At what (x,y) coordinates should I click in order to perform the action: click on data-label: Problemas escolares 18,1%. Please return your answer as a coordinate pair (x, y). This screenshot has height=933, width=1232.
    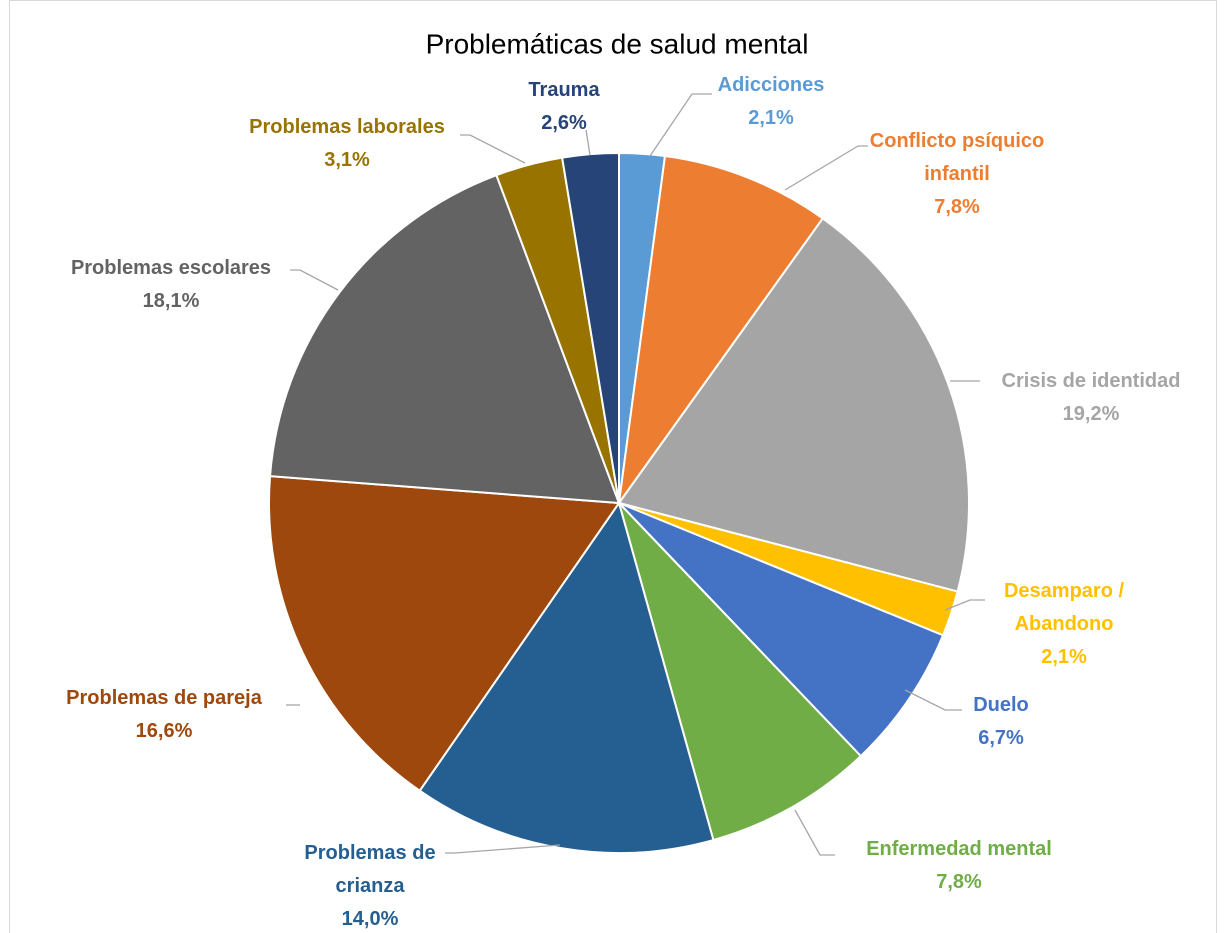
    Looking at the image, I should click on (171, 285).